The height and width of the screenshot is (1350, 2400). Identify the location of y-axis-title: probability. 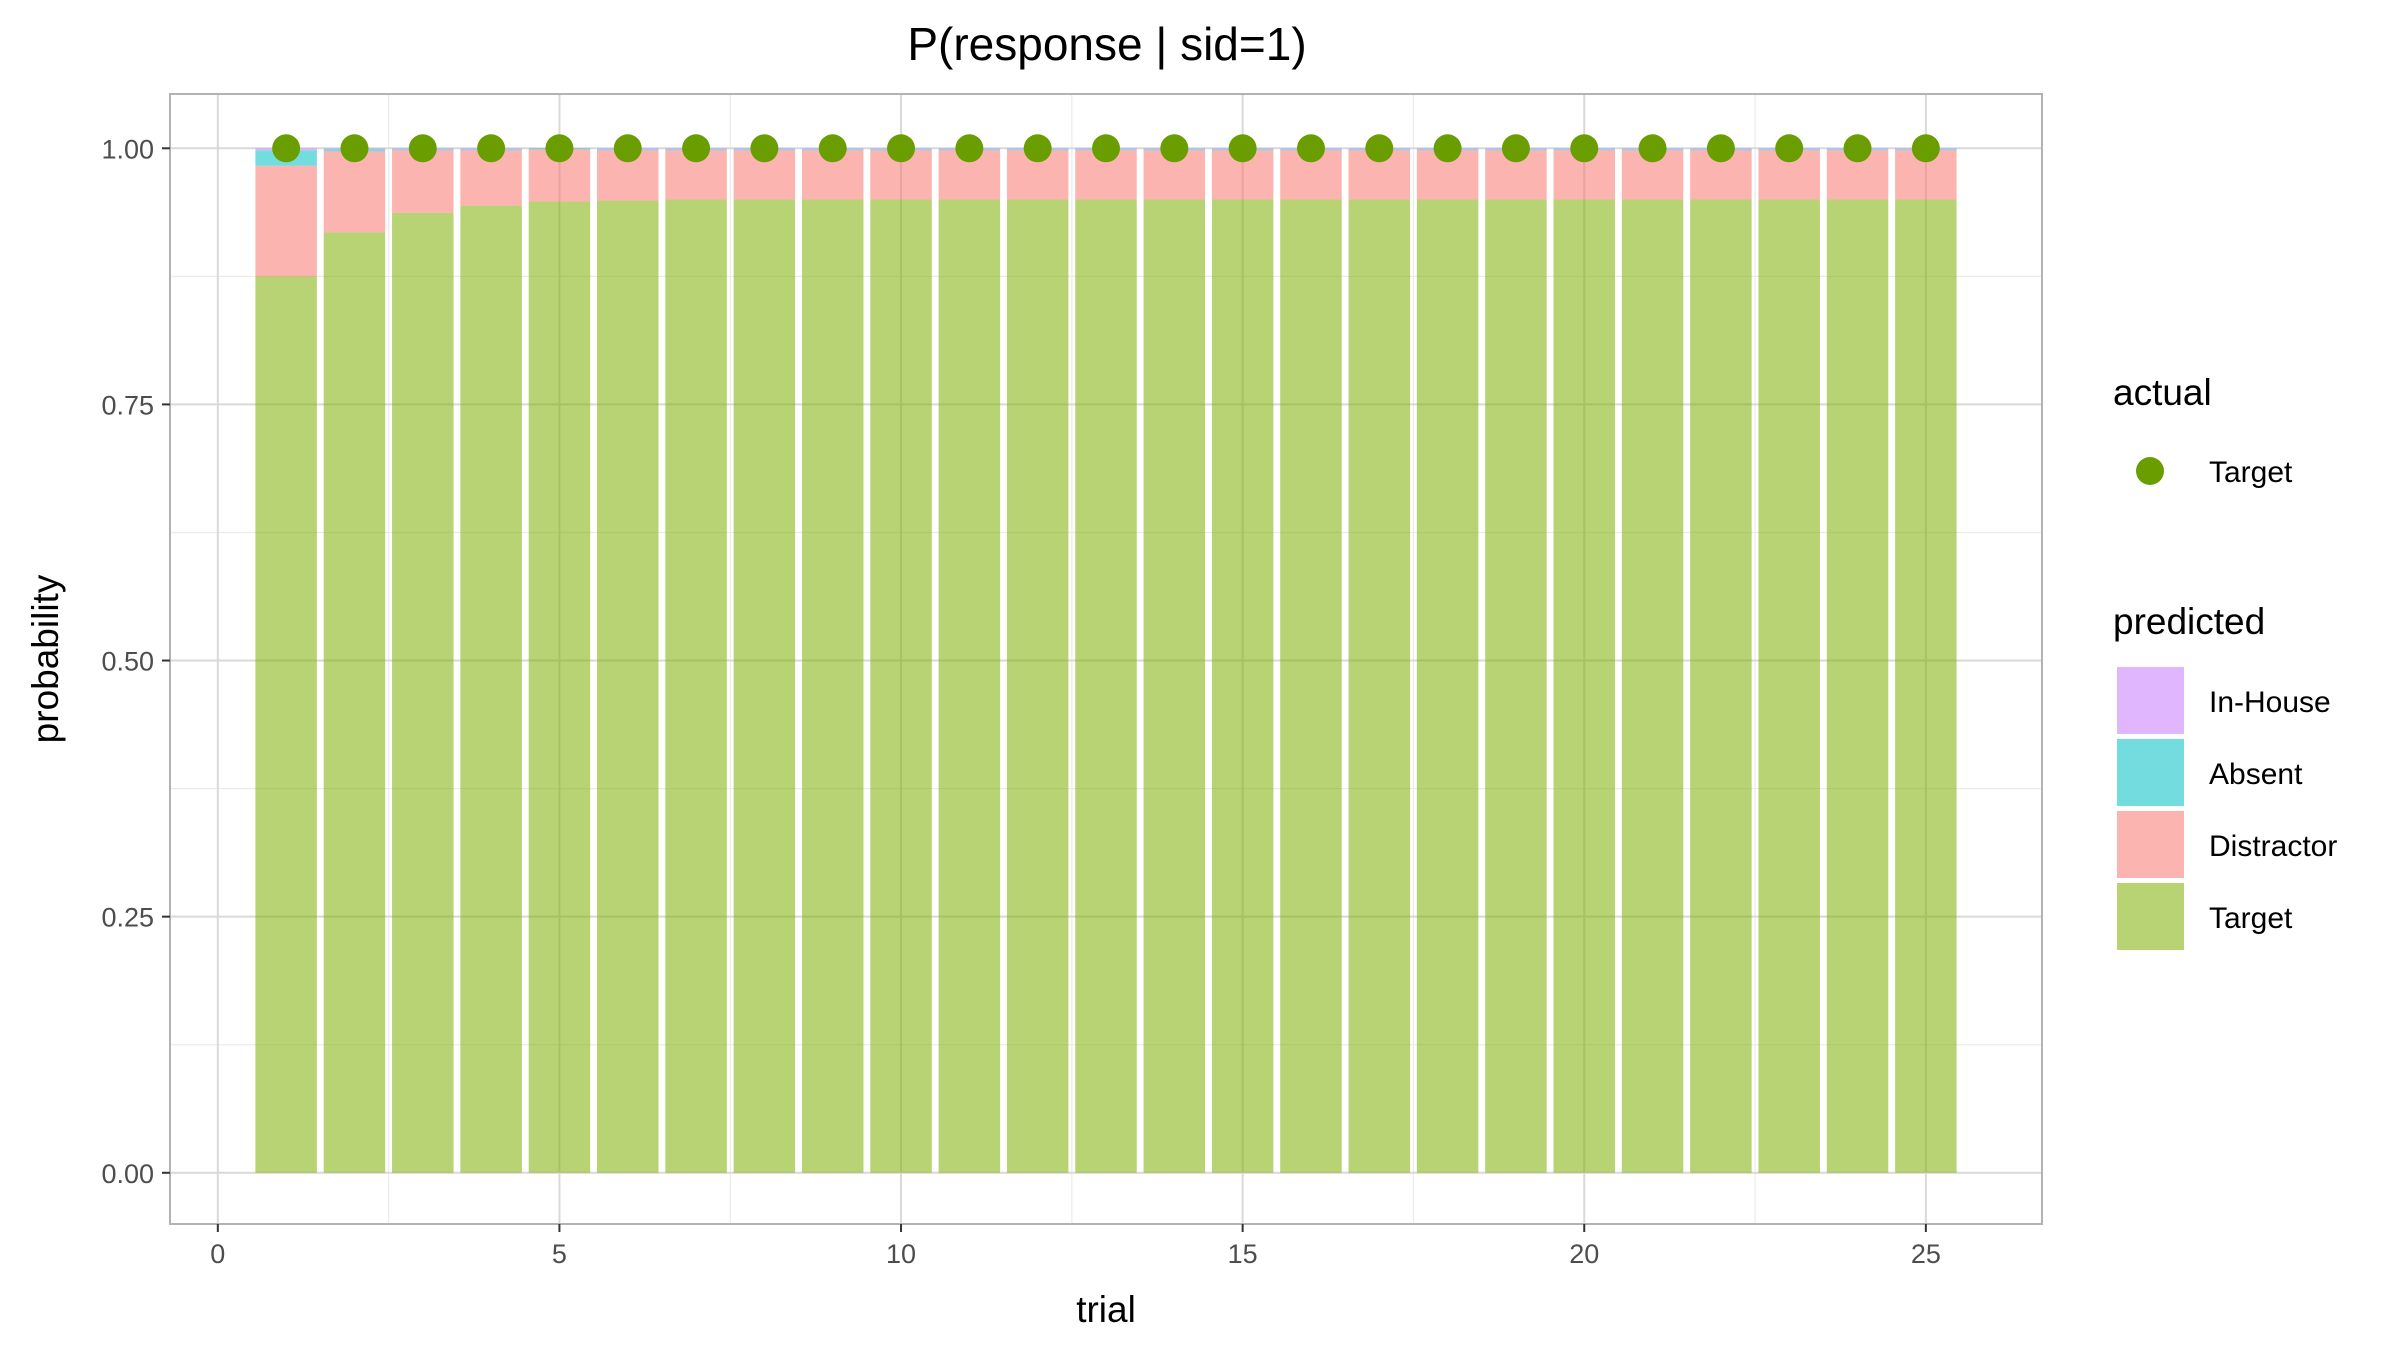
(45, 658).